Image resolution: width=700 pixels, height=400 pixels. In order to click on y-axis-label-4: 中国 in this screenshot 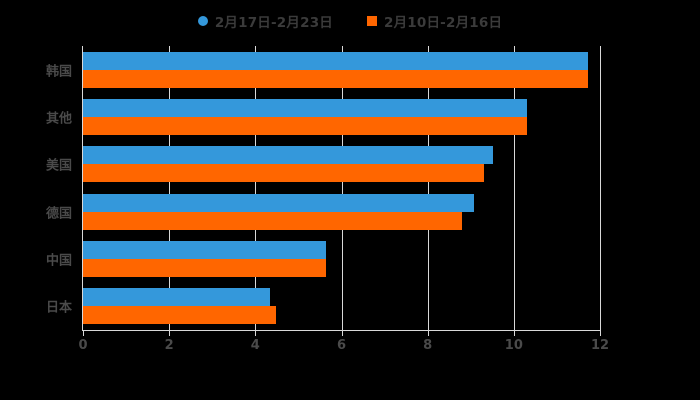, I will do `click(58, 261)`.